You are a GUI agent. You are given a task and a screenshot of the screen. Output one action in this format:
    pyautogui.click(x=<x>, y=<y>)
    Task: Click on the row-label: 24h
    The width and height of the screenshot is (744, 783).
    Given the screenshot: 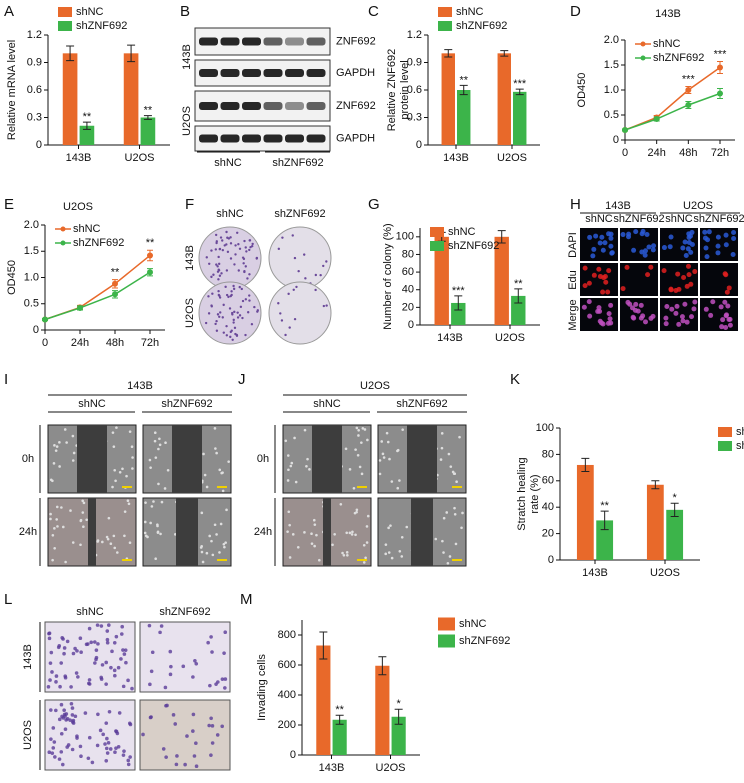 What is the action you would take?
    pyautogui.click(x=28, y=532)
    